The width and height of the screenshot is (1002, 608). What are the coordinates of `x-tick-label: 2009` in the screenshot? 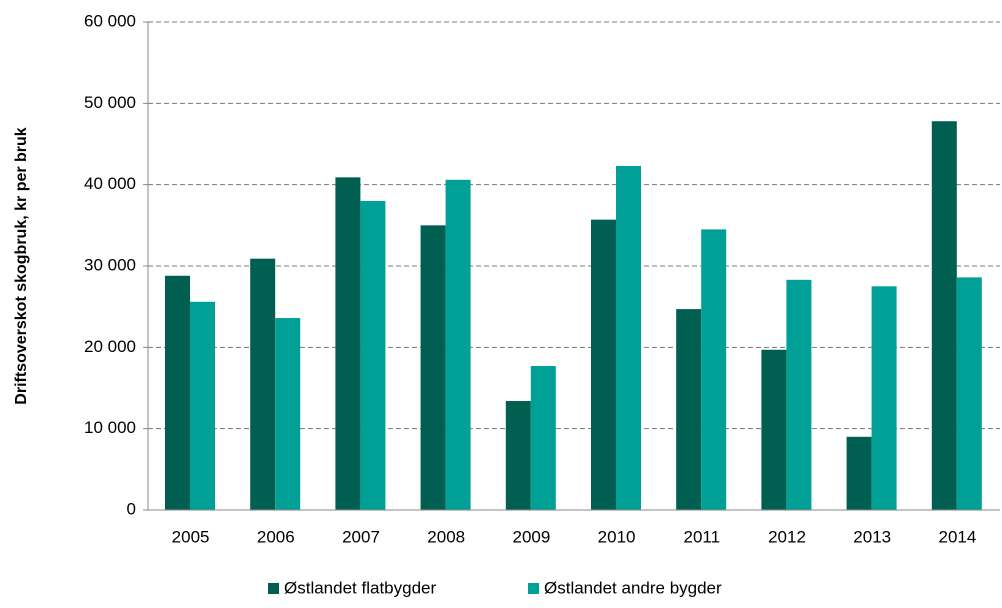 It's located at (531, 536).